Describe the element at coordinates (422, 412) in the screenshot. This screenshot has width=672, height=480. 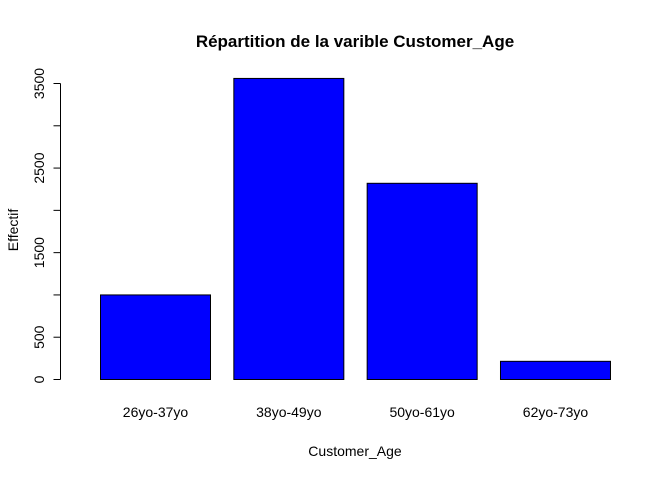
I see `x-tick-label: 50yo-61yo` at that location.